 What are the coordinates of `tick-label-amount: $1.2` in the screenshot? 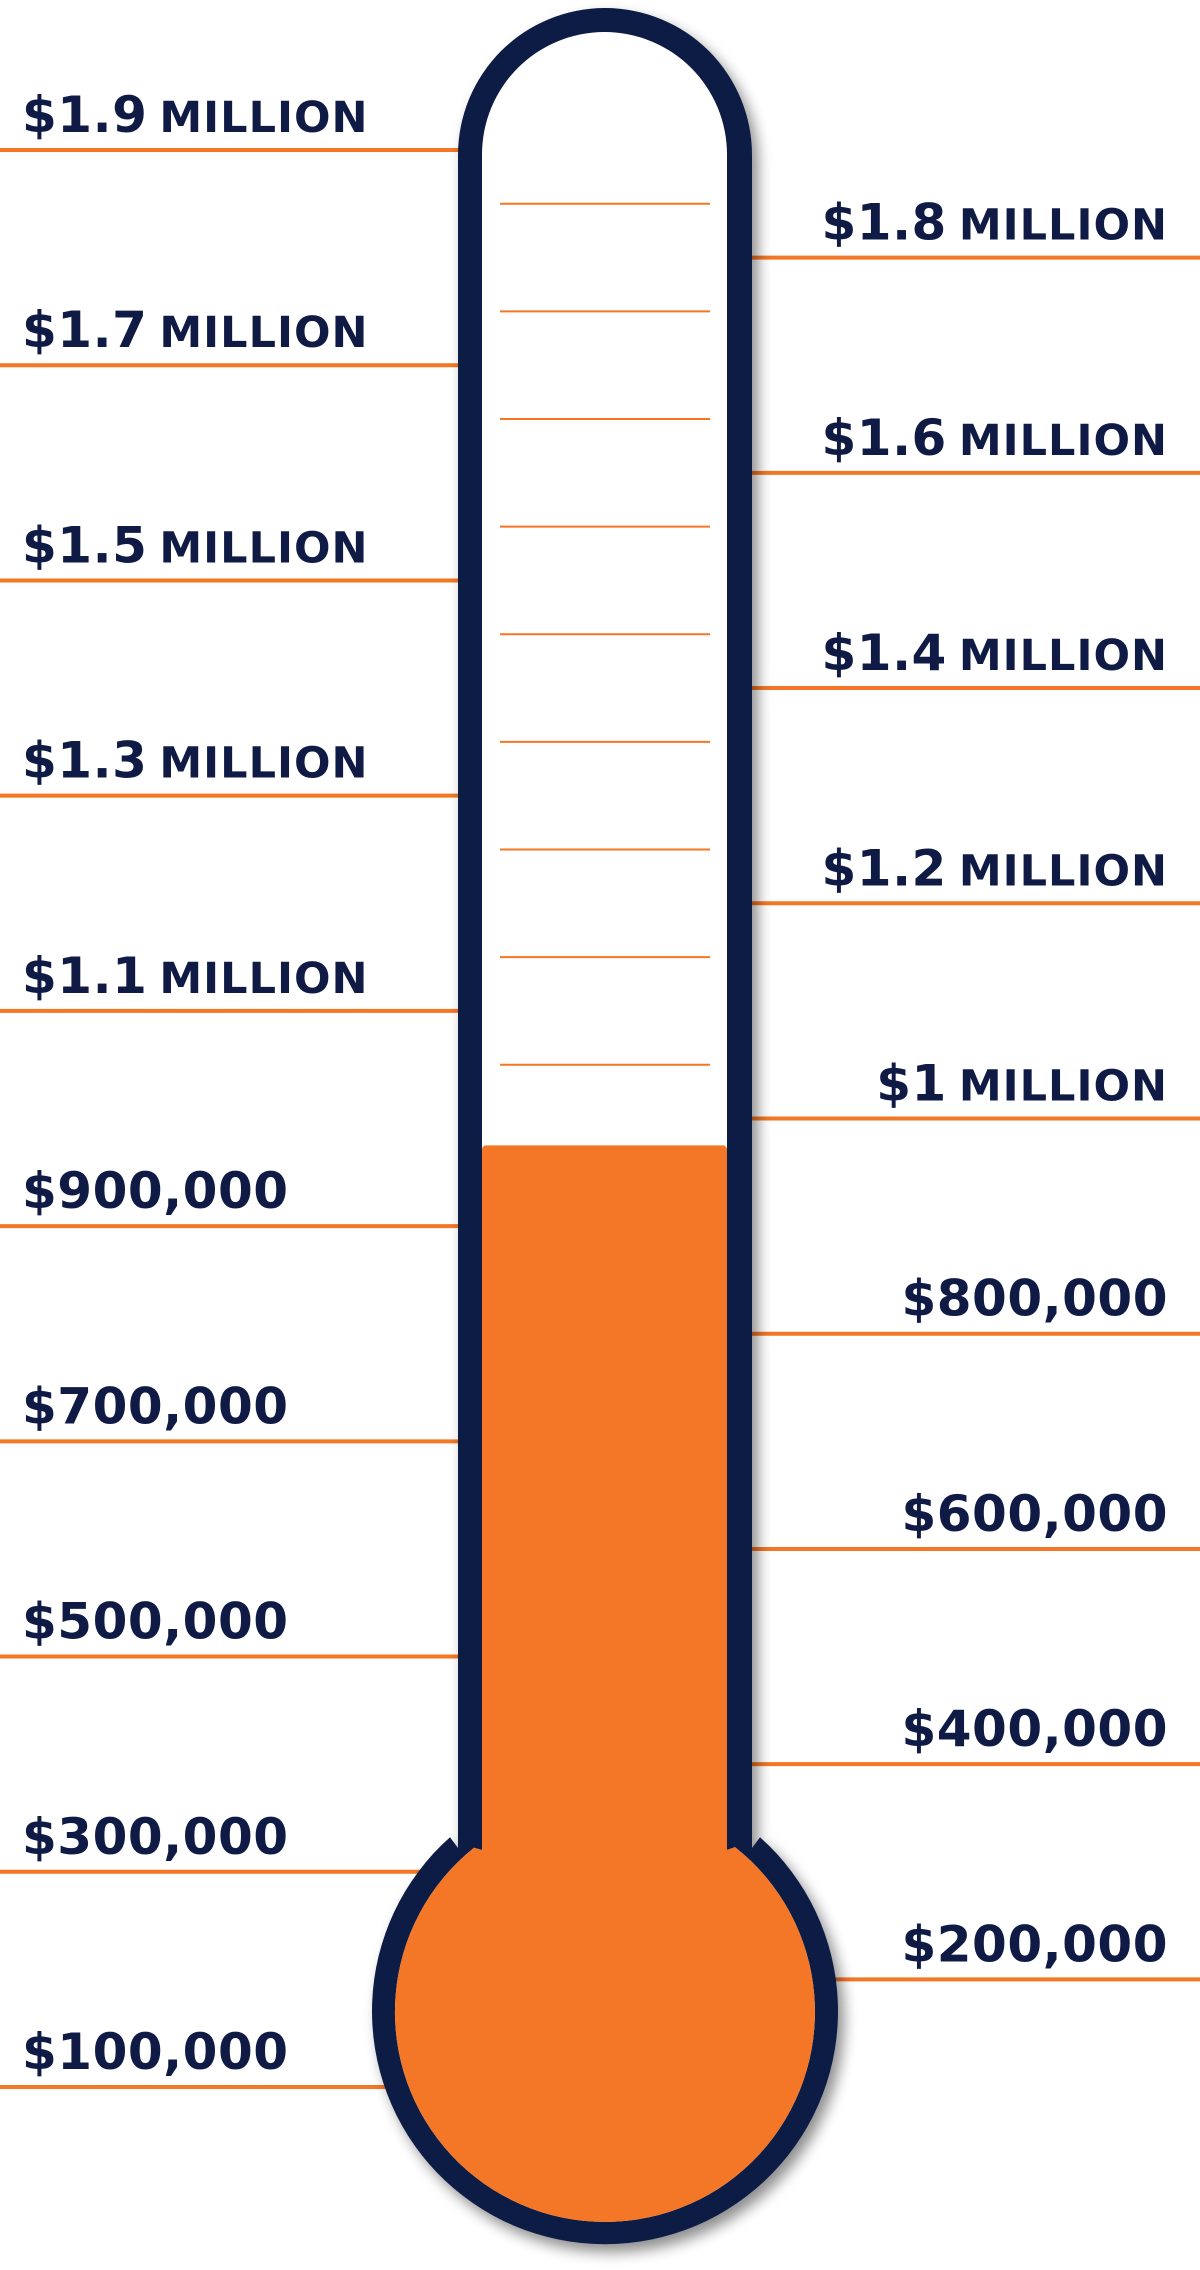 It's located at (883, 868).